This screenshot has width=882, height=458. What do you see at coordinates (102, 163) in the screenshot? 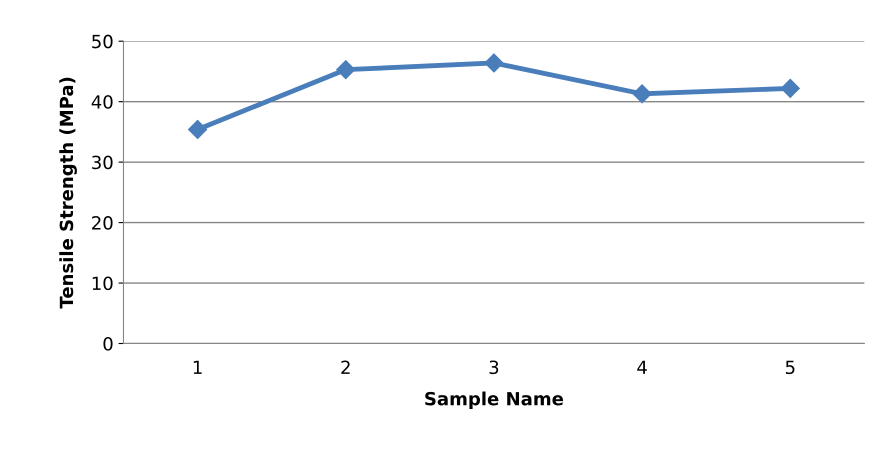
I see `y-tick-label: 30` at bounding box center [102, 163].